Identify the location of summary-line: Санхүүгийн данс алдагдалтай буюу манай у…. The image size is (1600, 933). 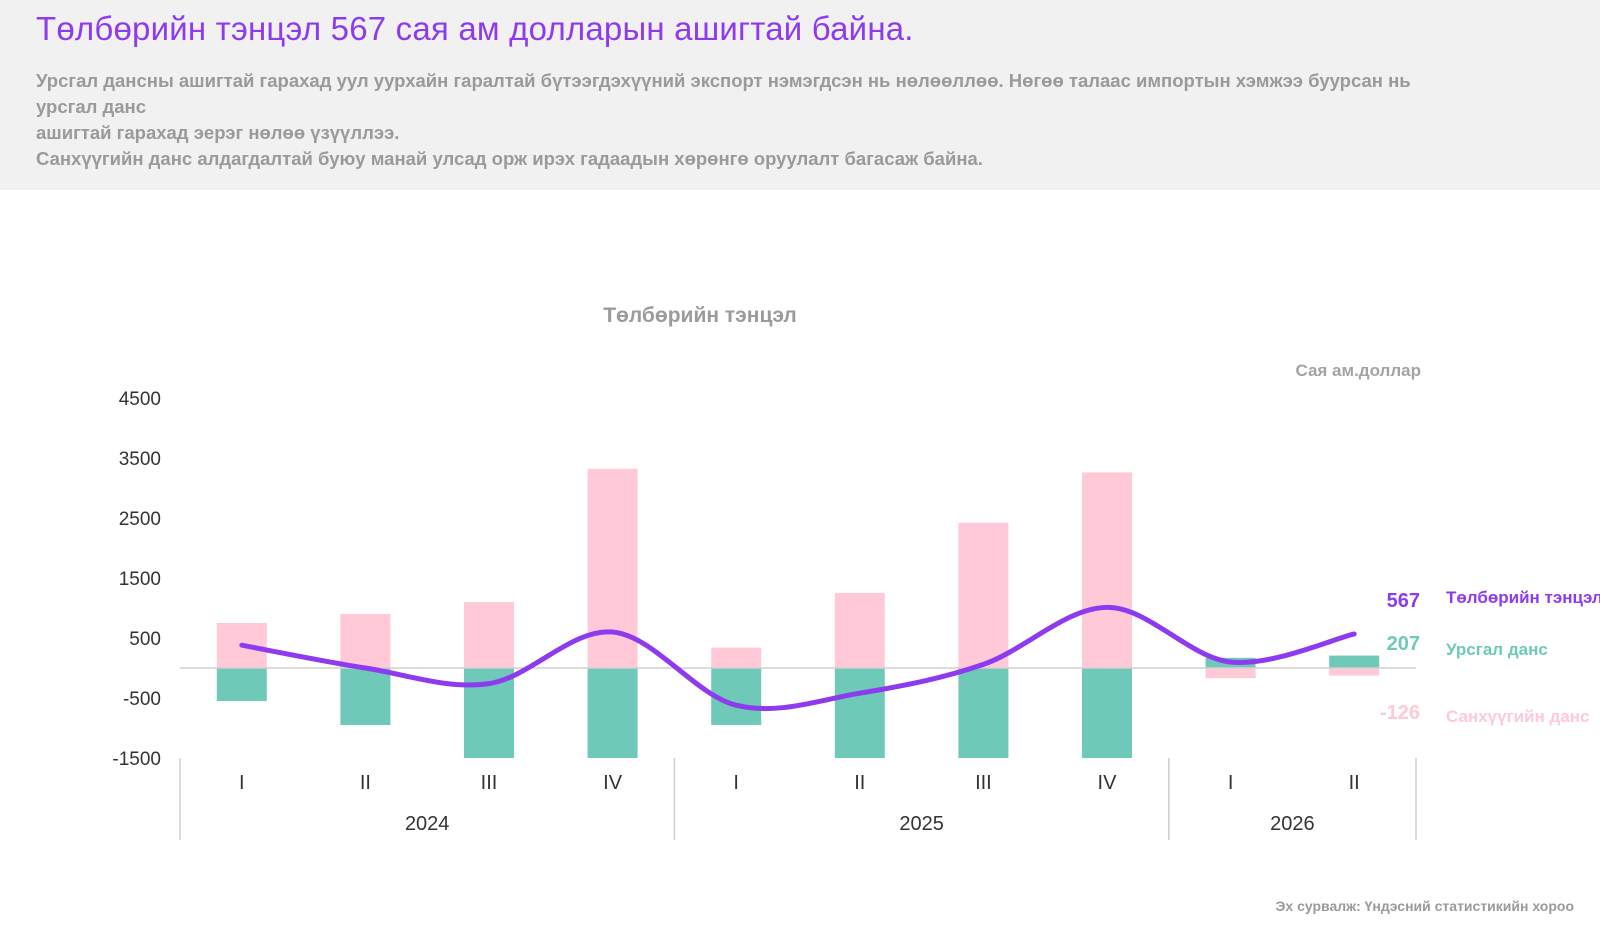
(509, 158).